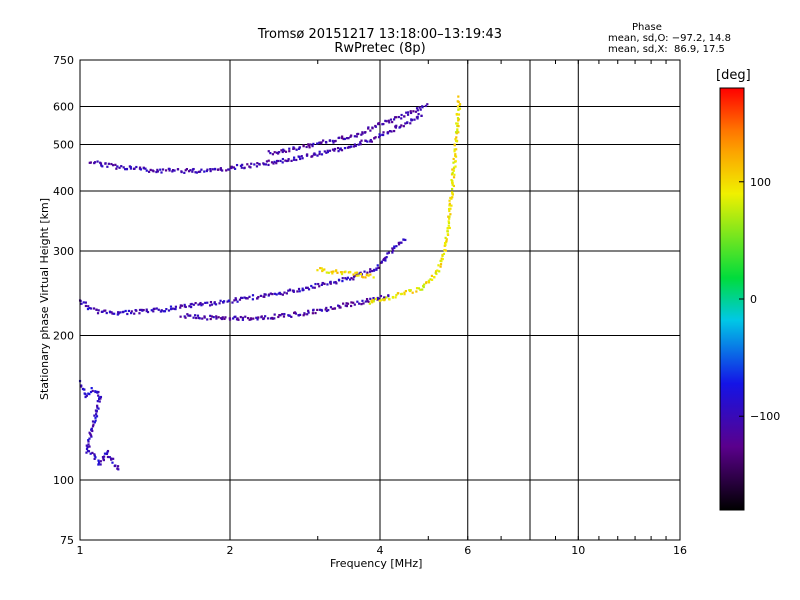 The height and width of the screenshot is (600, 800). I want to click on y-axis-label: Stationary phase Virtual Height [km], so click(44, 298).